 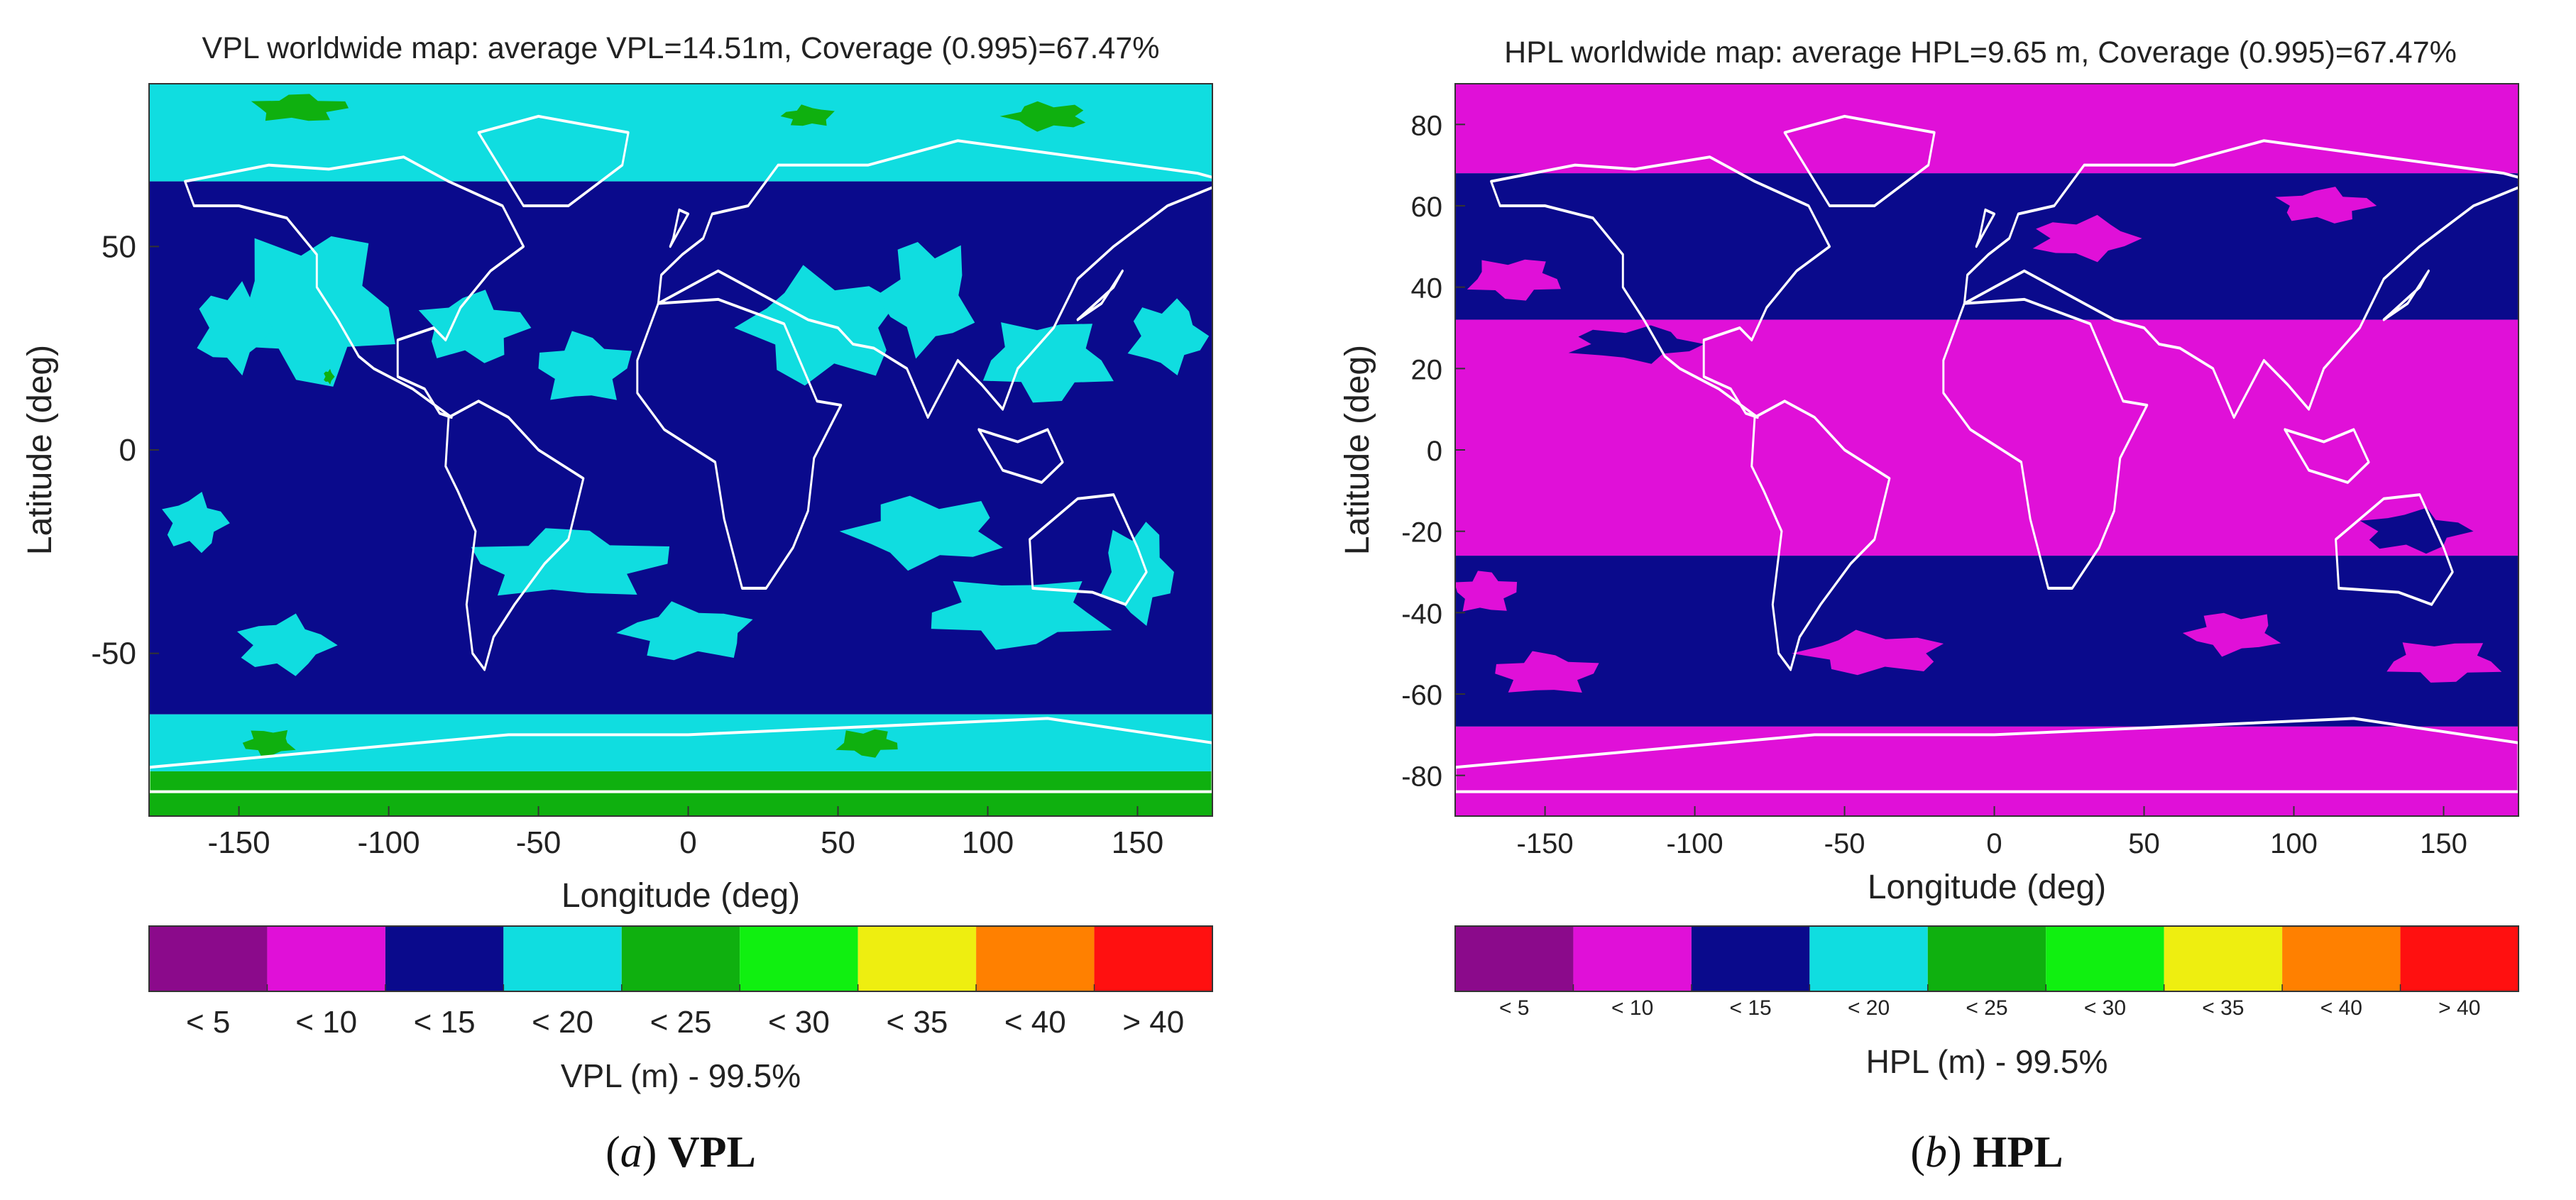 I want to click on vpl-y-axis-label: Latitude (deg), so click(x=40, y=450).